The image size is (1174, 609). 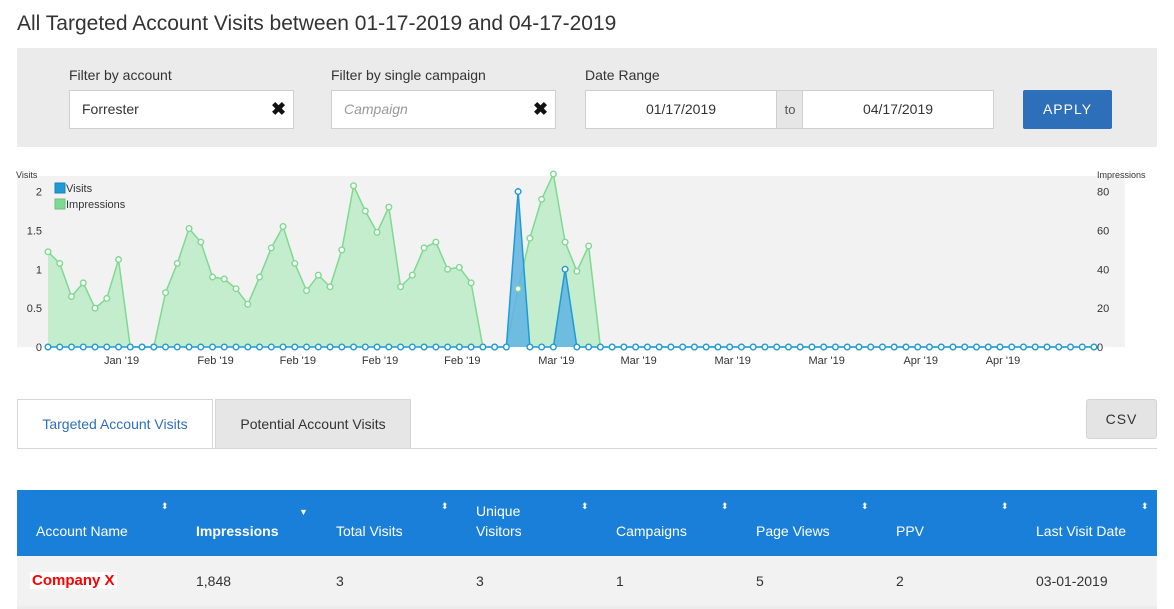 What do you see at coordinates (313, 424) in the screenshot?
I see `tab-potential-account-visits: Potential Account Visits` at bounding box center [313, 424].